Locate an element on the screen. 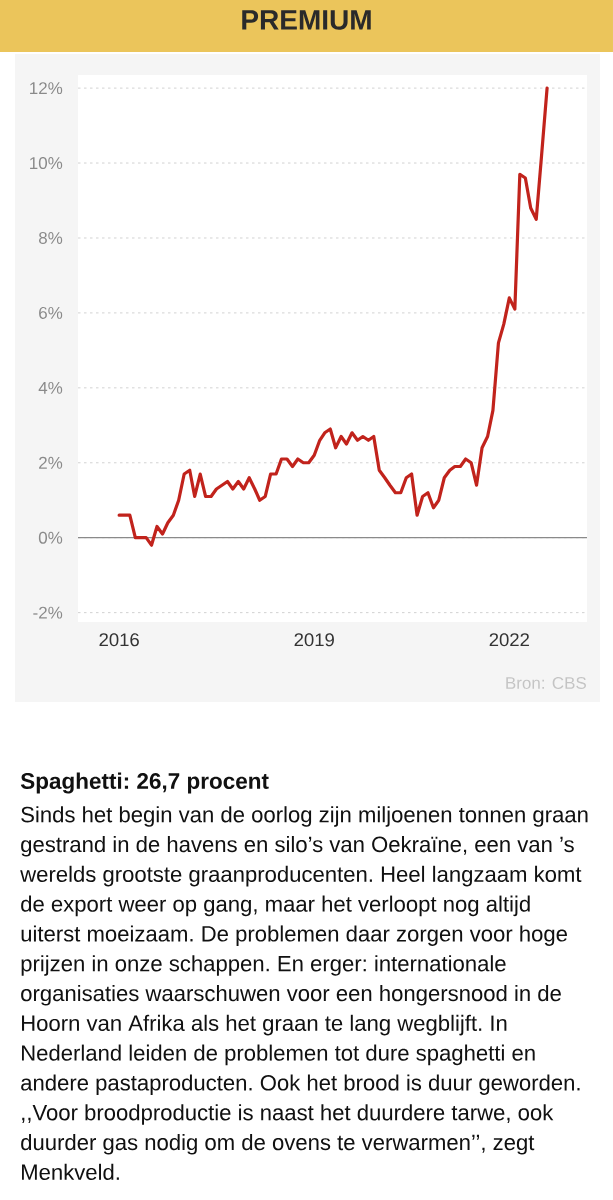 This screenshot has width=613, height=1200. y-tick-label: 12% is located at coordinates (46, 88).